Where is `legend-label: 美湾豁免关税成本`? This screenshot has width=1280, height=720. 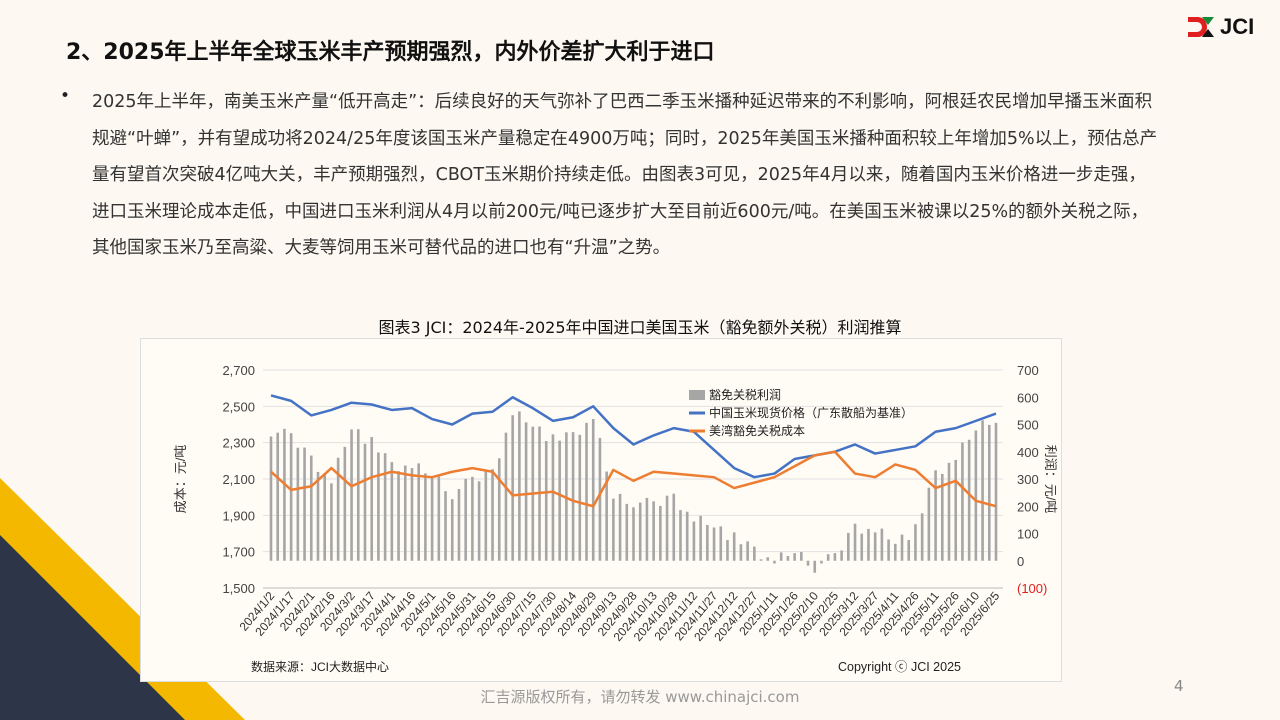 legend-label: 美湾豁免关税成本 is located at coordinates (757, 430).